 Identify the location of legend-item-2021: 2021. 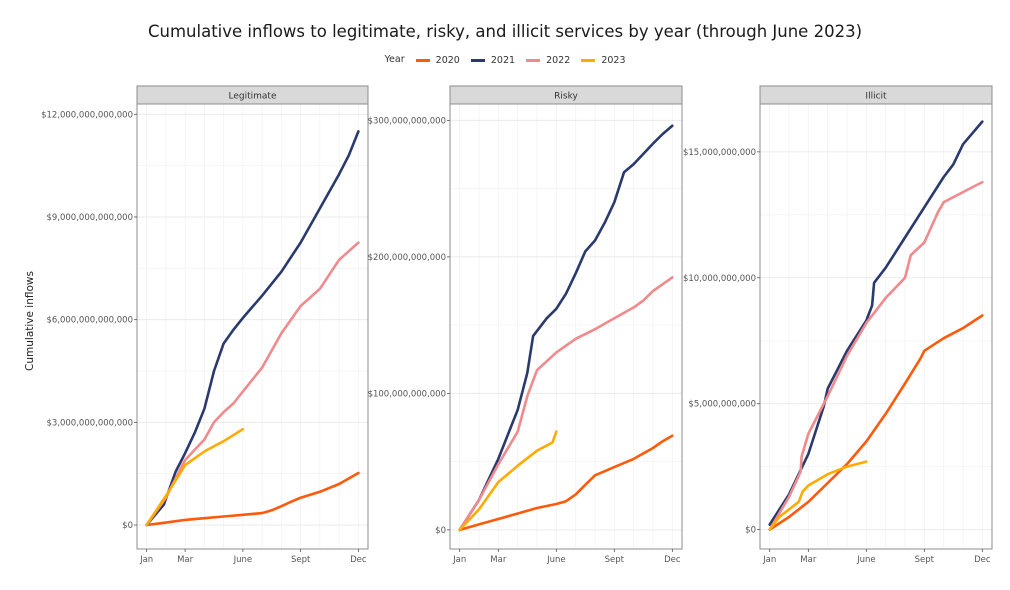
(493, 60).